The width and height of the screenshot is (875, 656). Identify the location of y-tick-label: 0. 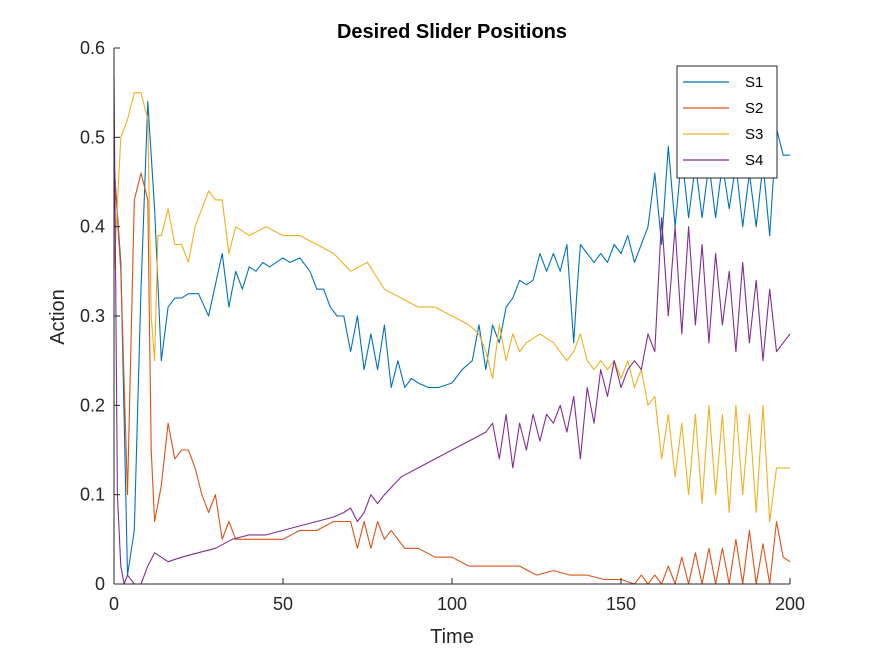
(100, 584).